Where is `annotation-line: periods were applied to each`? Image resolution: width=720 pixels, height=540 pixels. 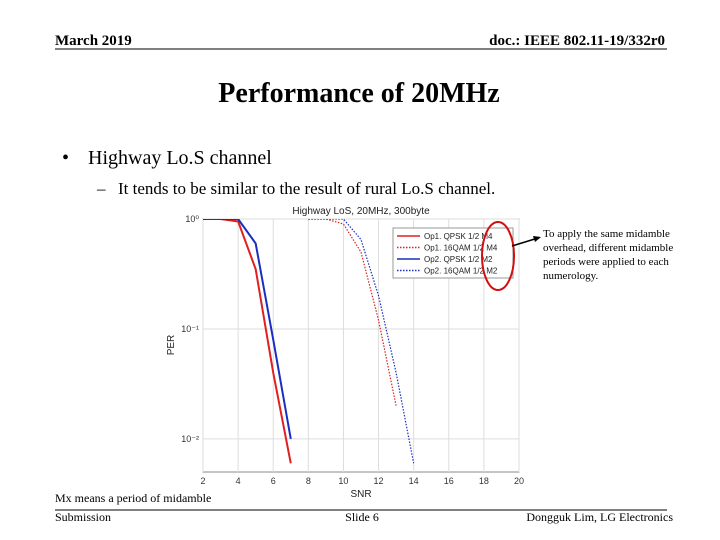
annotation-line: periods were applied to each is located at coordinates (606, 262).